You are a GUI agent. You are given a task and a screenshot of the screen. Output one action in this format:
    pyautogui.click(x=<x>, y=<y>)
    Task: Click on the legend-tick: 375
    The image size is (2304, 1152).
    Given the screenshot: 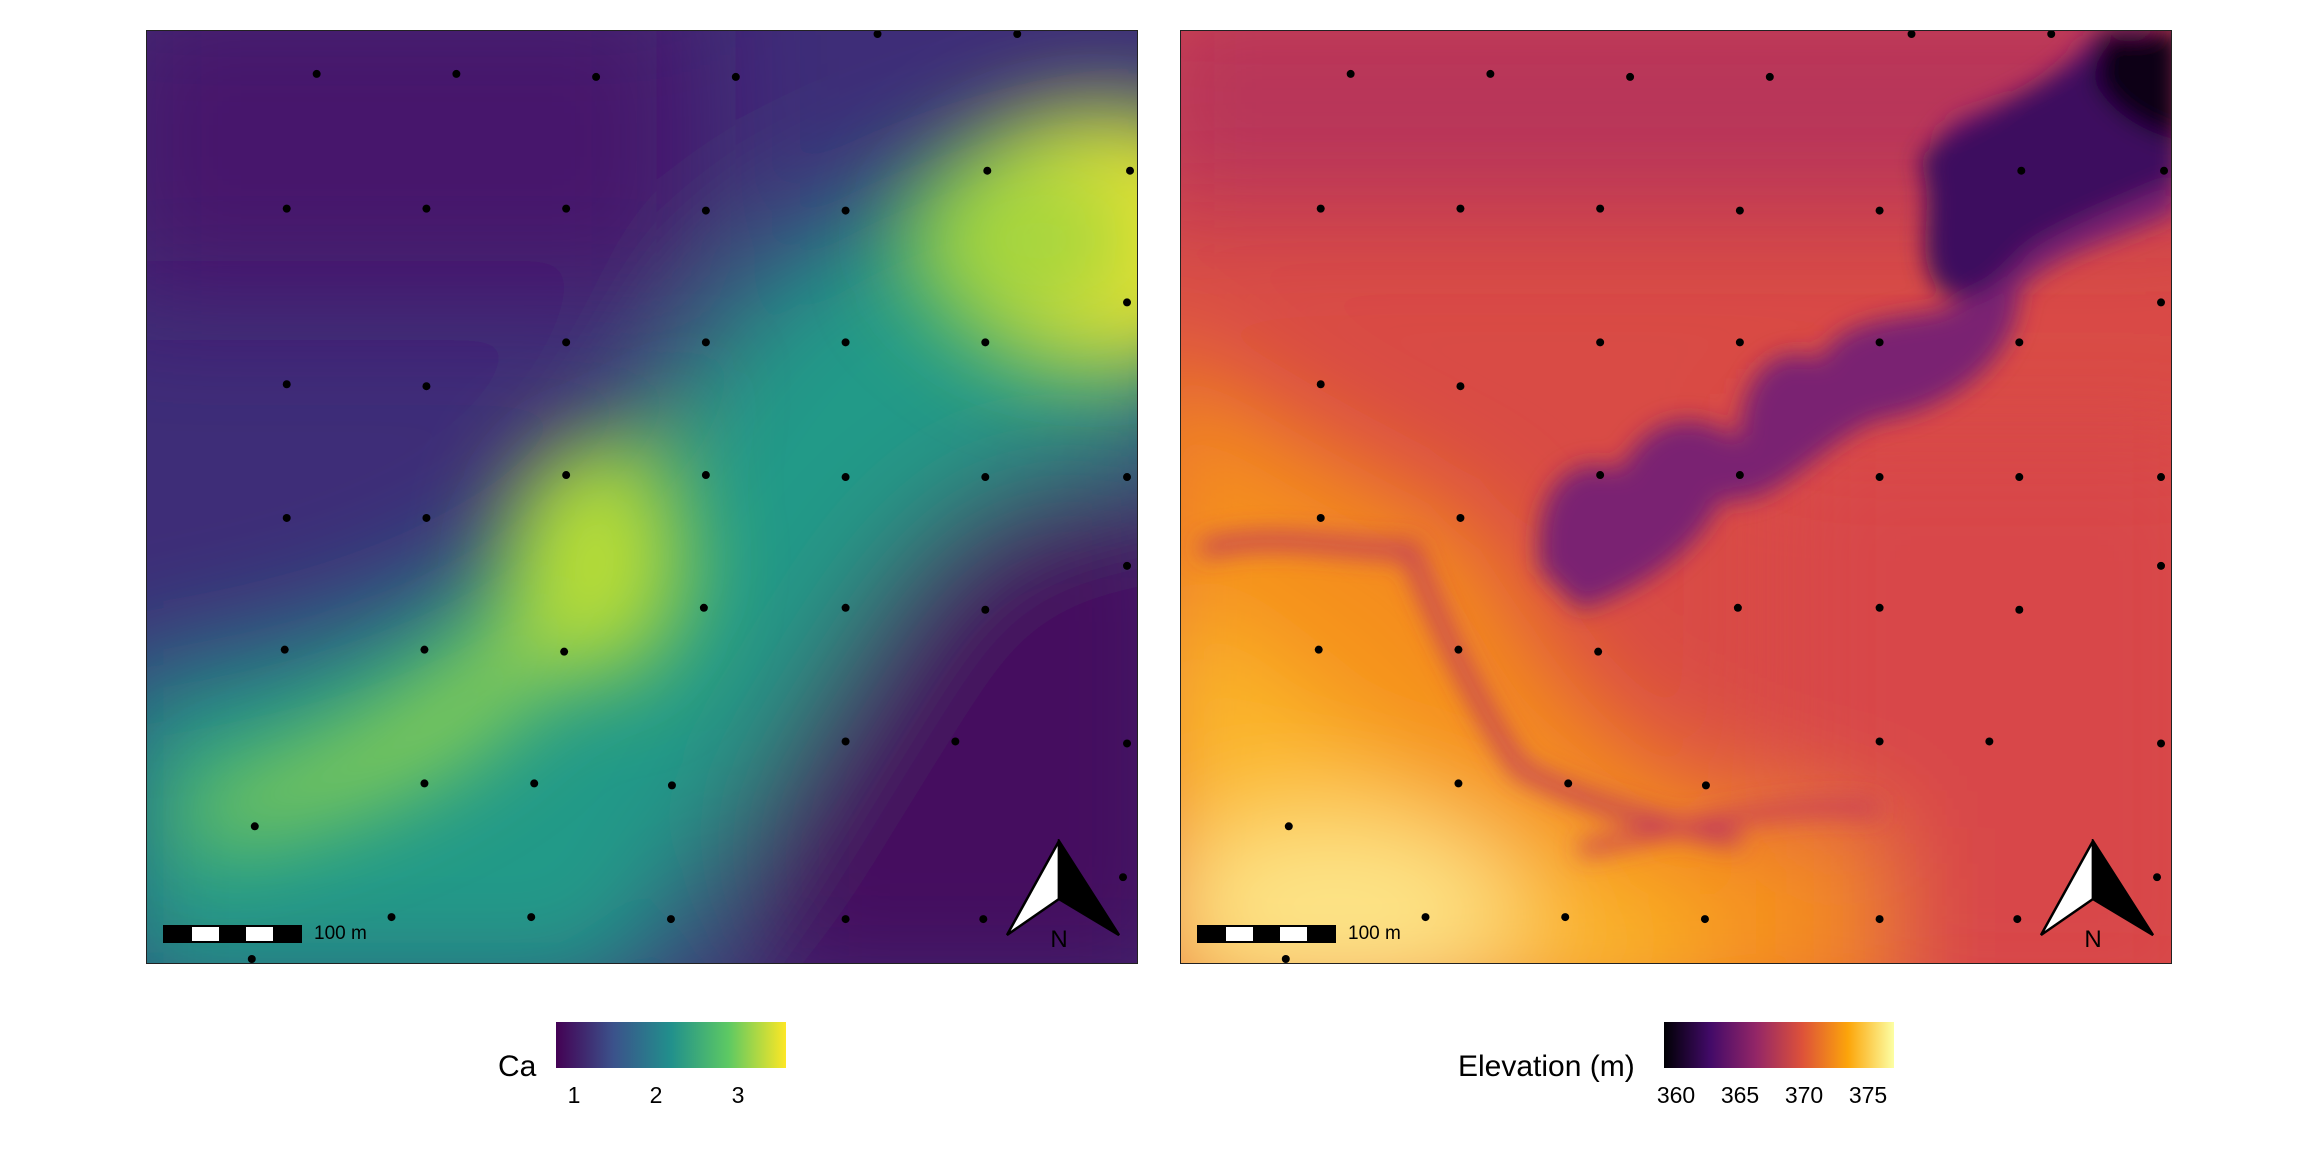 What is the action you would take?
    pyautogui.click(x=1868, y=1095)
    